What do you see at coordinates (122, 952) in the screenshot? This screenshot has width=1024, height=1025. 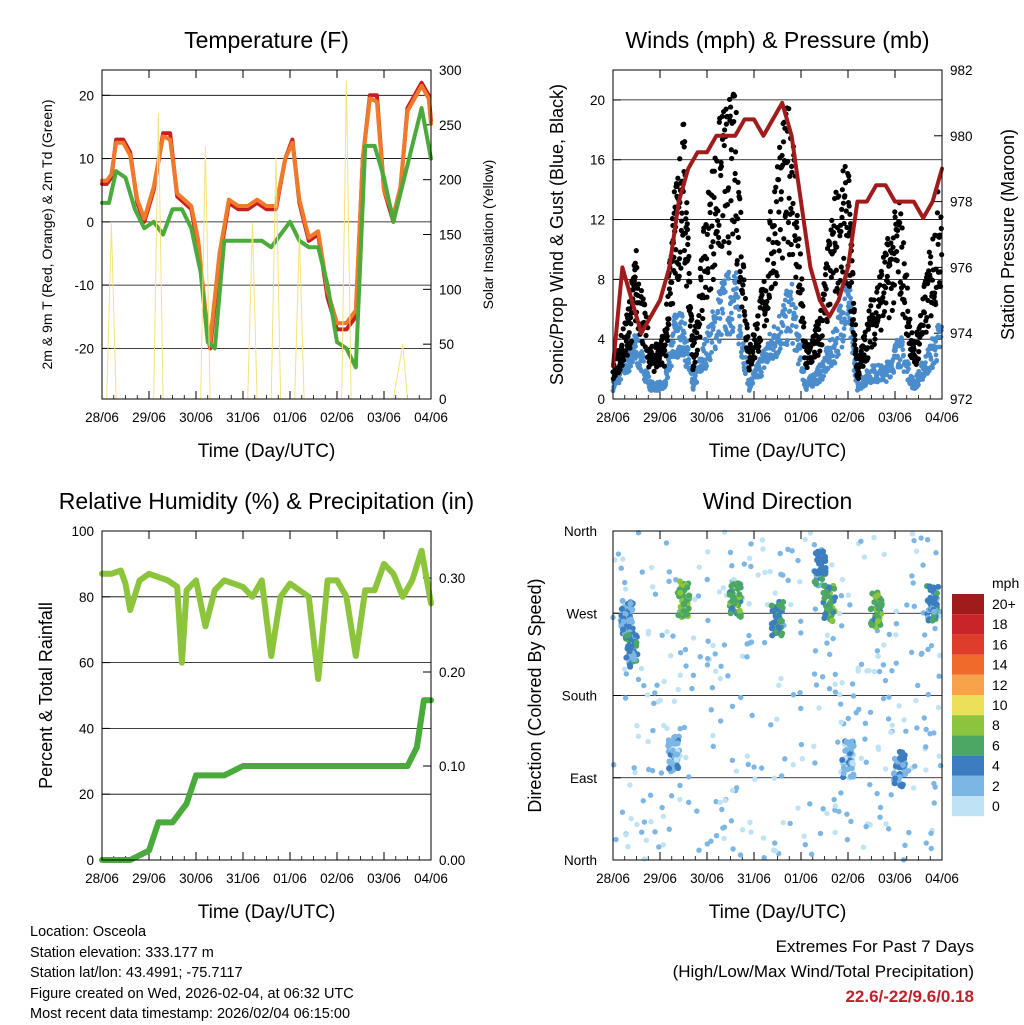 I see `elevation-text: Station elevation: 333.177 m` at bounding box center [122, 952].